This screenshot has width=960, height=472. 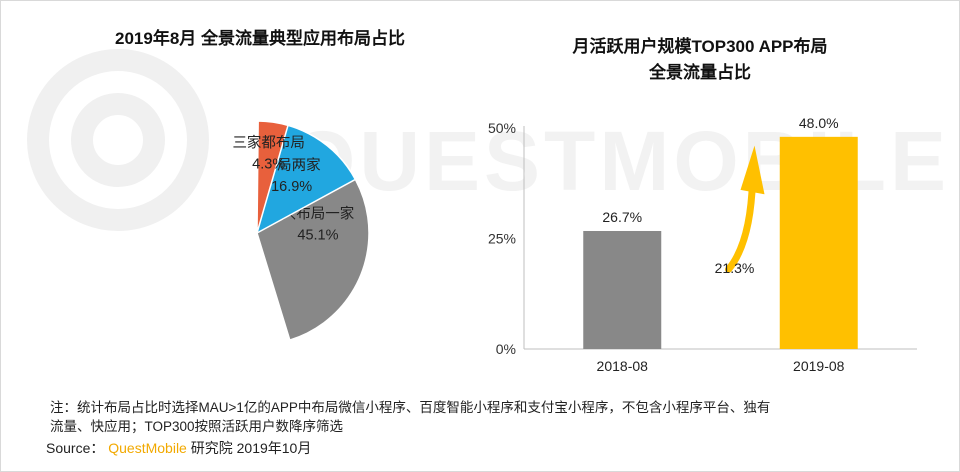 What do you see at coordinates (700, 46) in the screenshot?
I see `bar-title-line-1: 月活跃用户规模TOP300 APP布局` at bounding box center [700, 46].